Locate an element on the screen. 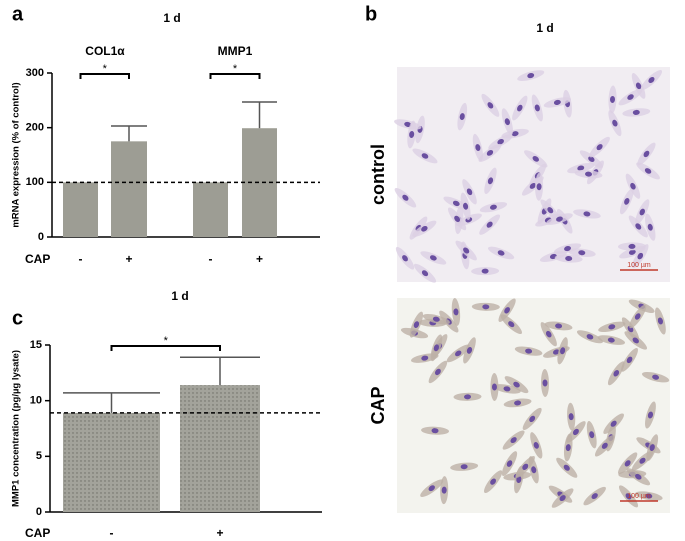  y-tick-label: 15 is located at coordinates (36, 345).